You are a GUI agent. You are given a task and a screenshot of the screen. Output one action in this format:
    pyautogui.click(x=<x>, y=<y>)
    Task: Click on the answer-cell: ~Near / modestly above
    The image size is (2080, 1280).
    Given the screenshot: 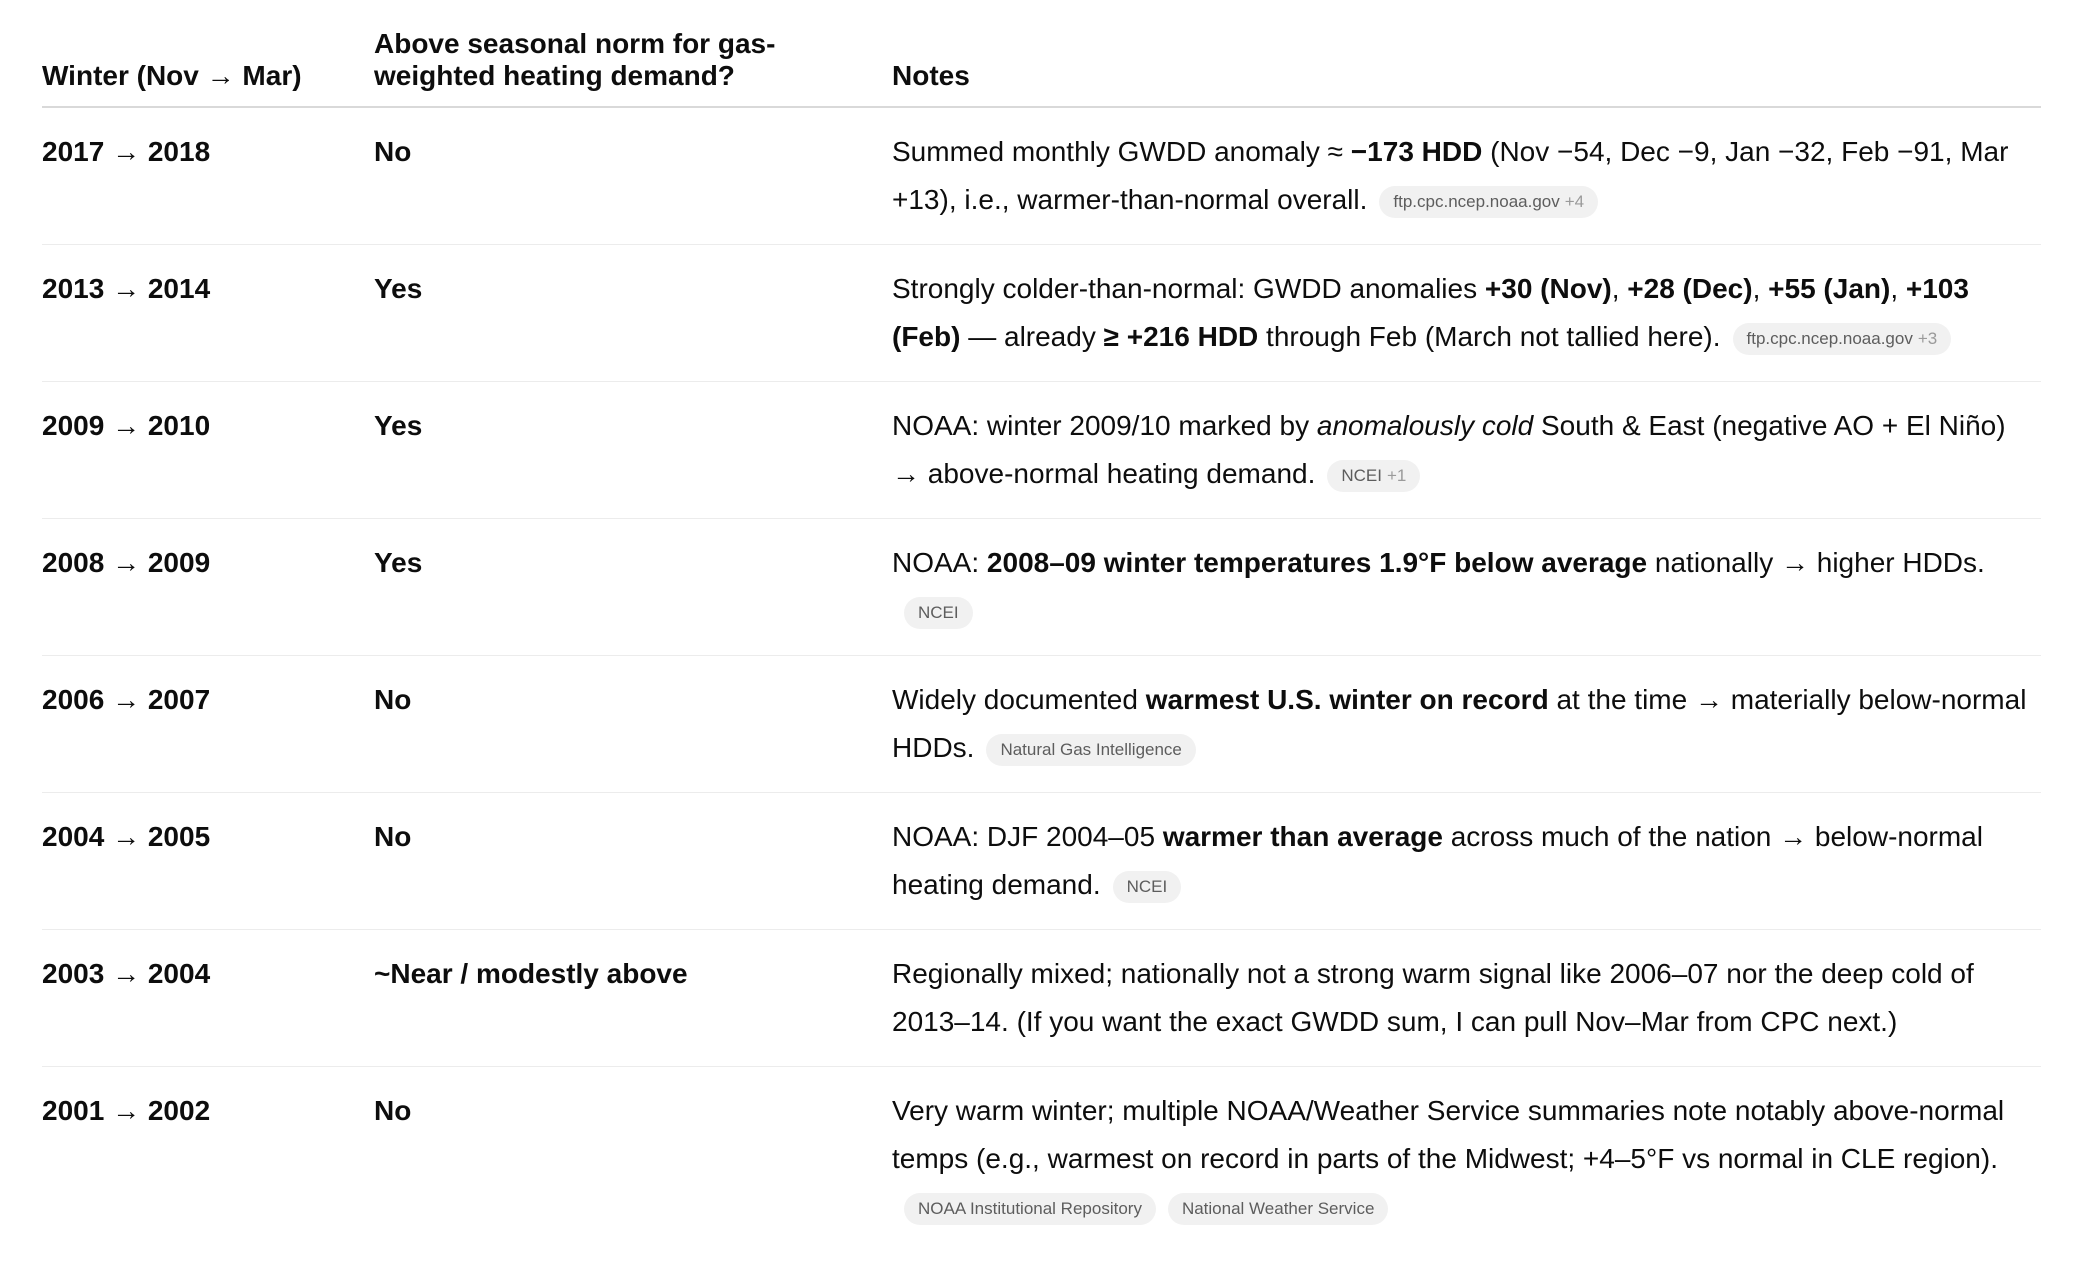 What is the action you would take?
    pyautogui.click(x=633, y=998)
    